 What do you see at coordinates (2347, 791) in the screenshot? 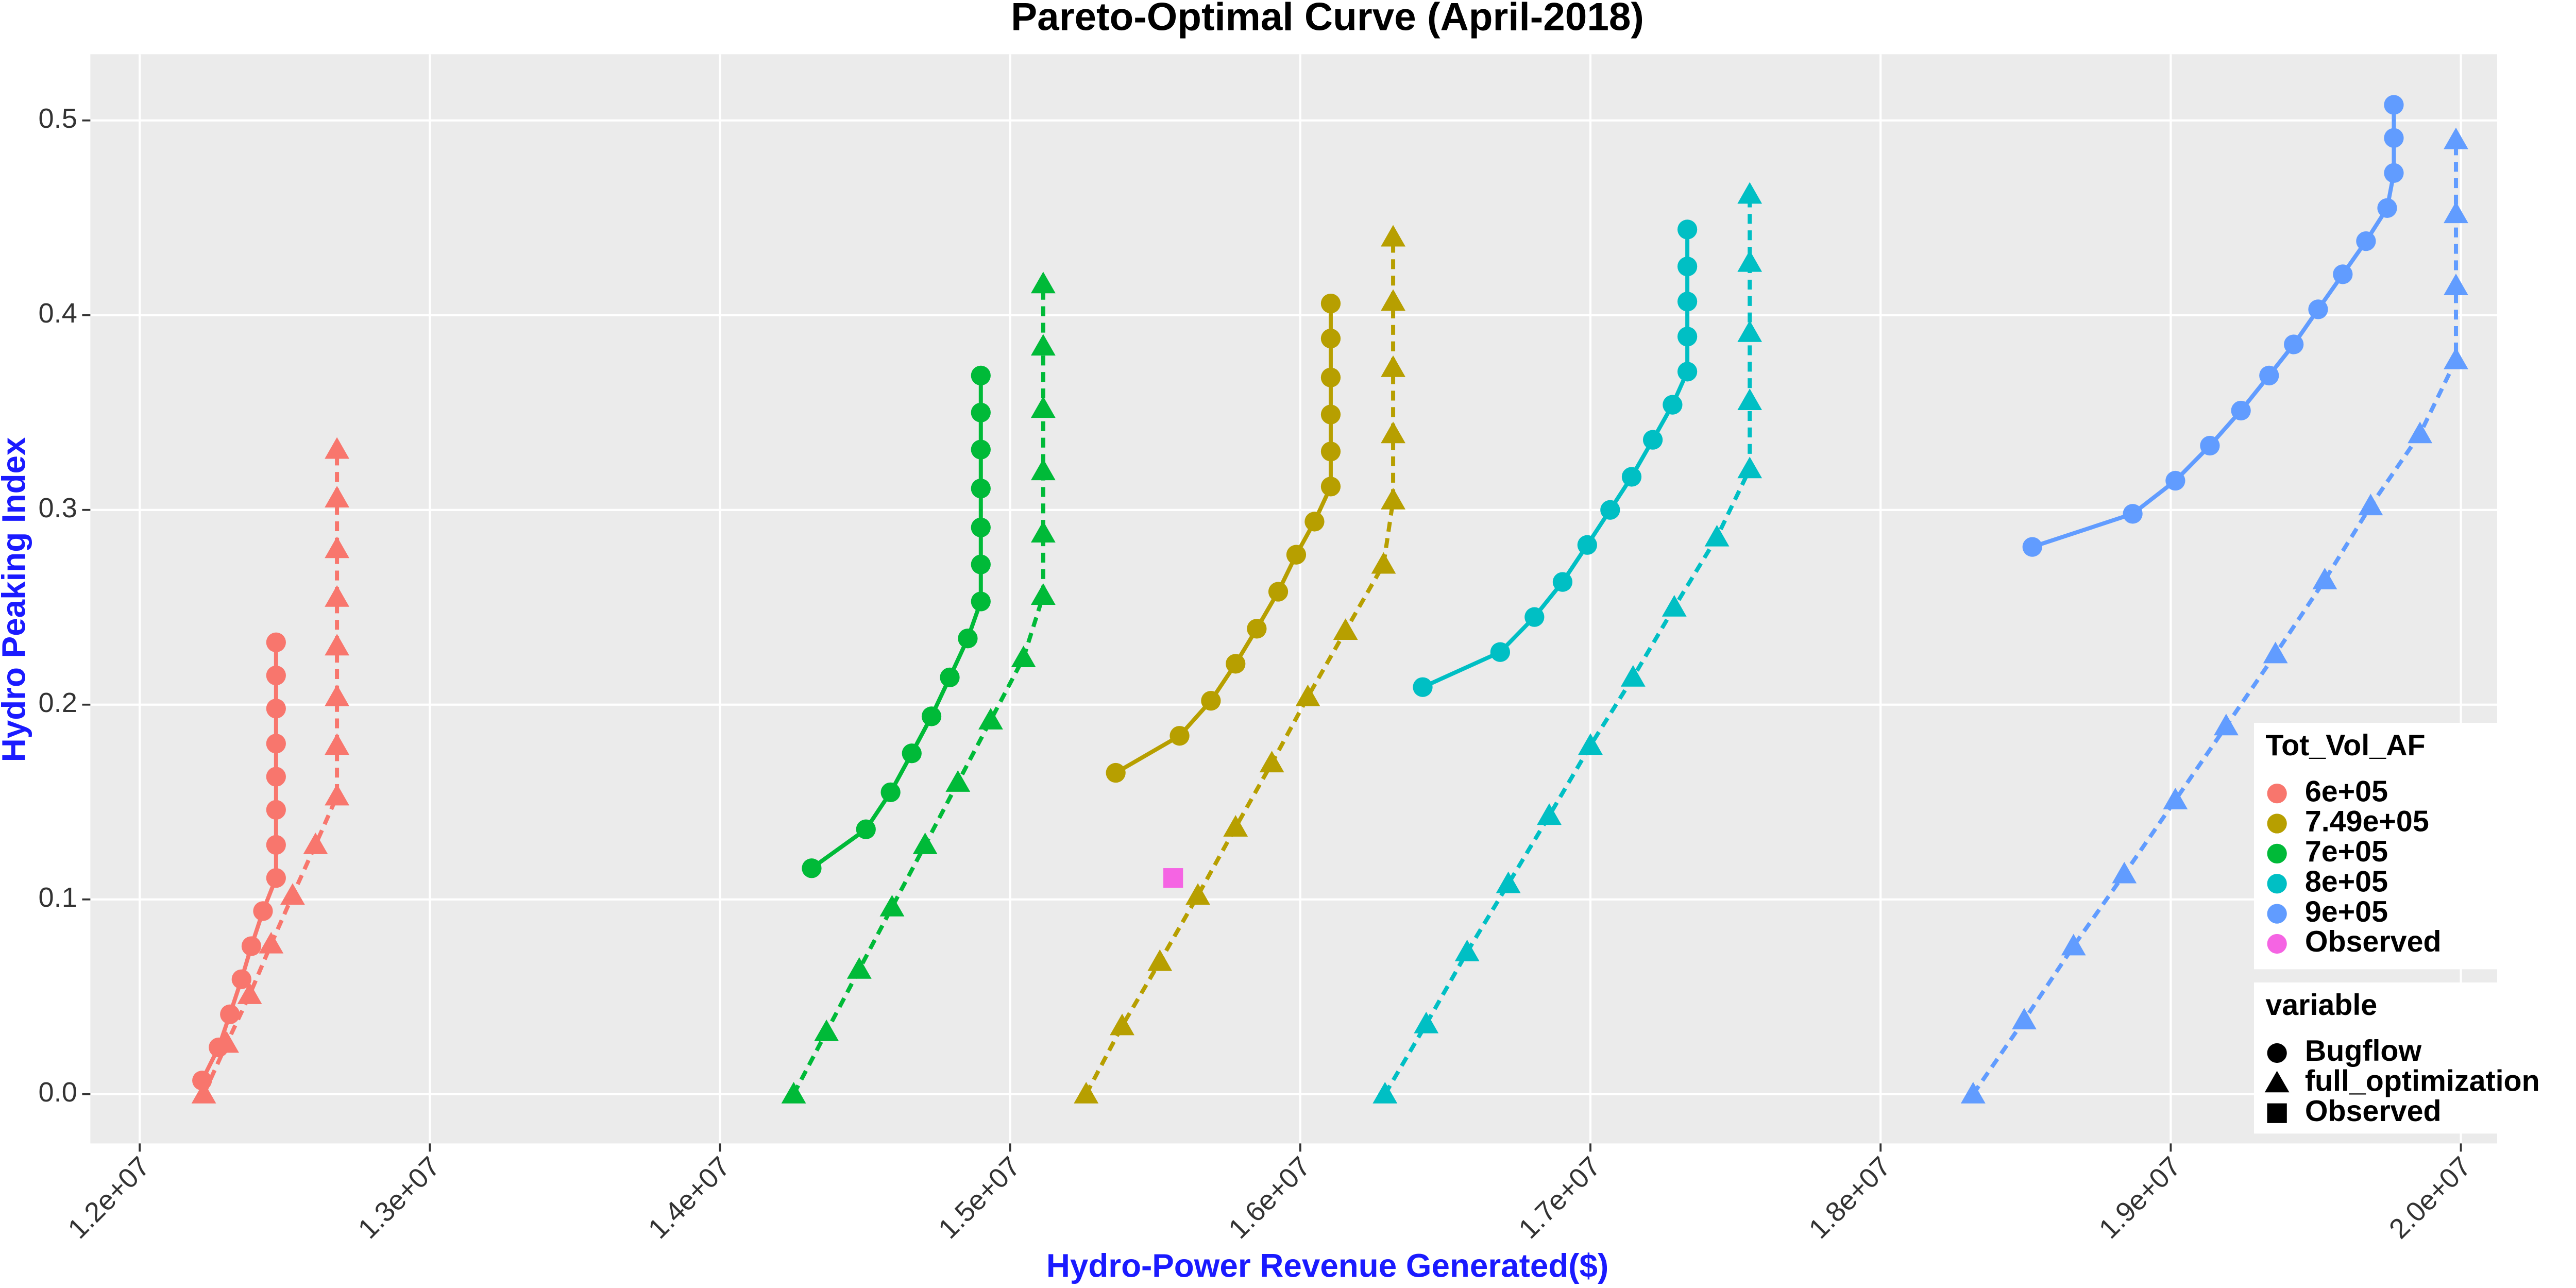
I see `legend-label: 6e+05` at bounding box center [2347, 791].